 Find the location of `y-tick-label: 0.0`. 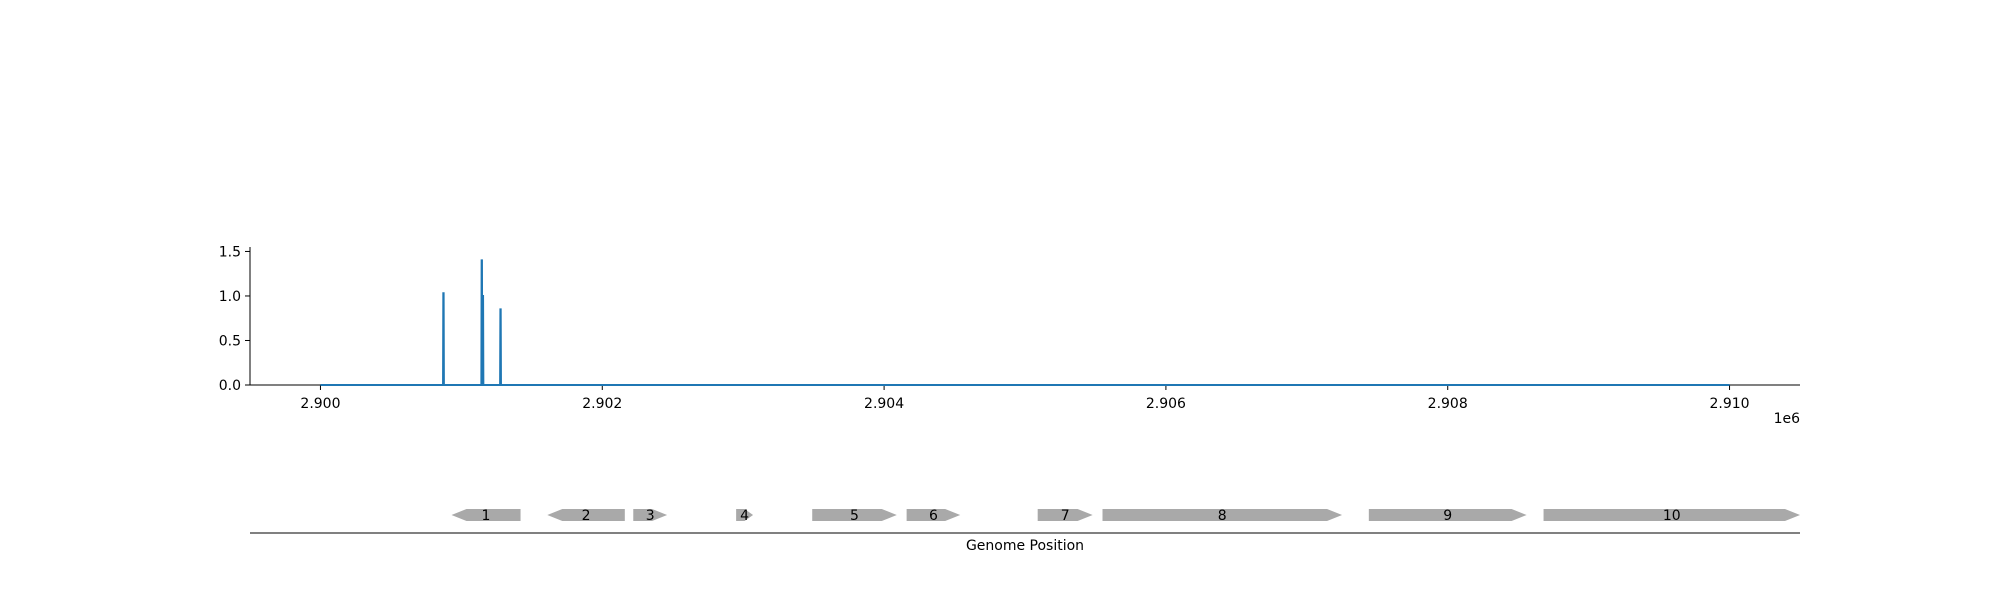

y-tick-label: 0.0 is located at coordinates (230, 386).